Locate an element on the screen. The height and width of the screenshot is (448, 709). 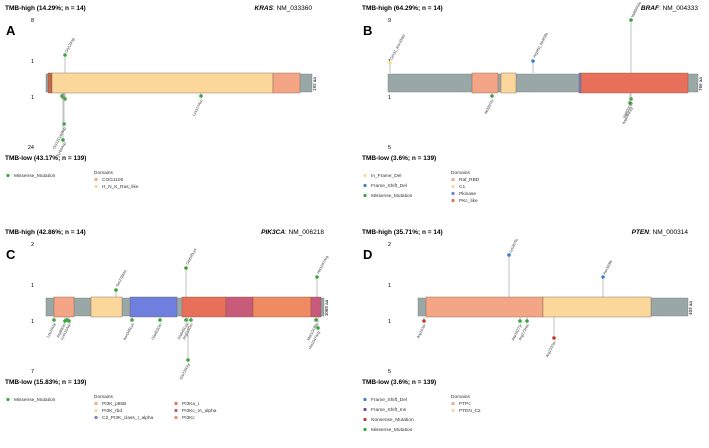
gene-title: PIK3CA: NM_006218 is located at coordinates (292, 232).